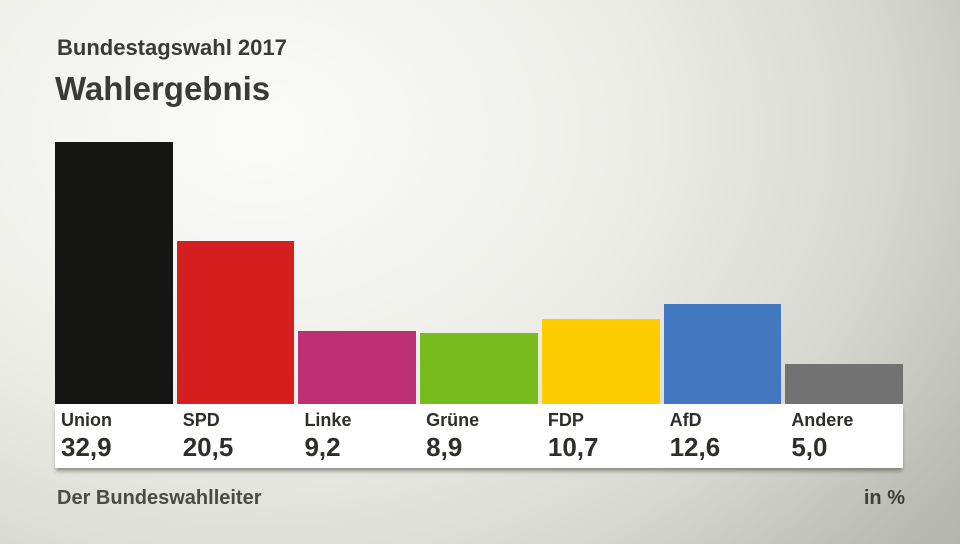 Image resolution: width=960 pixels, height=544 pixels. What do you see at coordinates (695, 447) in the screenshot?
I see `value-label-afd: 12,6` at bounding box center [695, 447].